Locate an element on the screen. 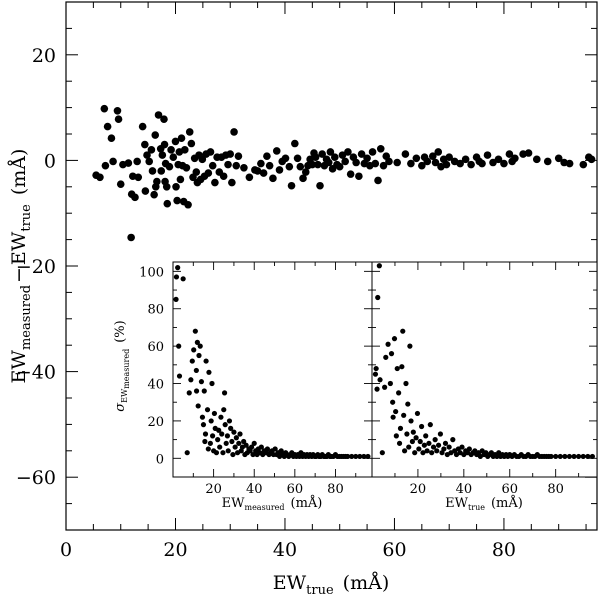 The image size is (600, 597). inset-y-tick-label: 40 is located at coordinates (155, 385).